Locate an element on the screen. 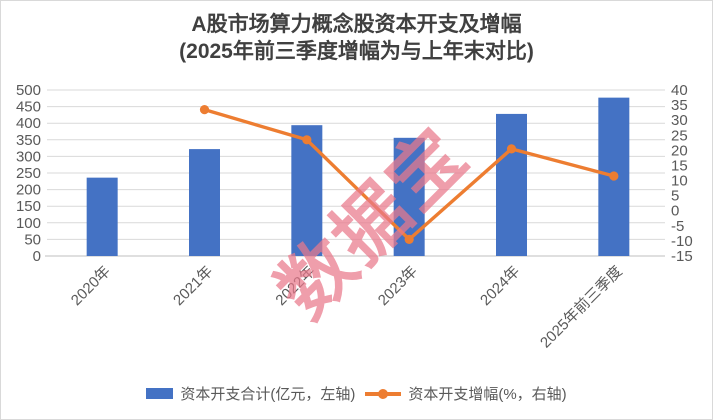 Image resolution: width=713 pixels, height=420 pixels. x-axis-category-label: 2020年 is located at coordinates (91, 286).